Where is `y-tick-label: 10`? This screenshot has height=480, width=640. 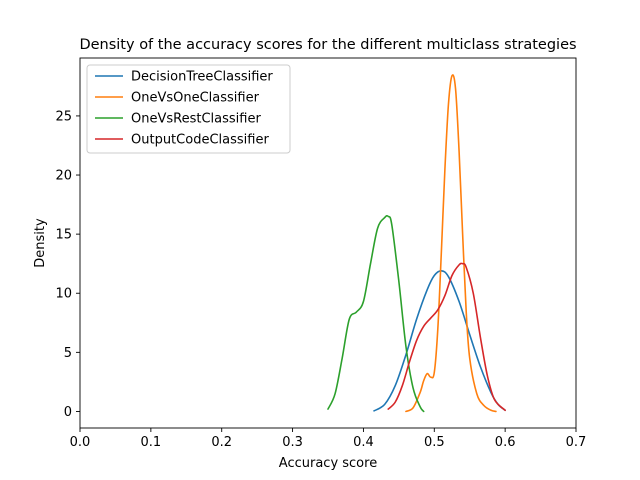
y-tick-label: 10 is located at coordinates (63, 294).